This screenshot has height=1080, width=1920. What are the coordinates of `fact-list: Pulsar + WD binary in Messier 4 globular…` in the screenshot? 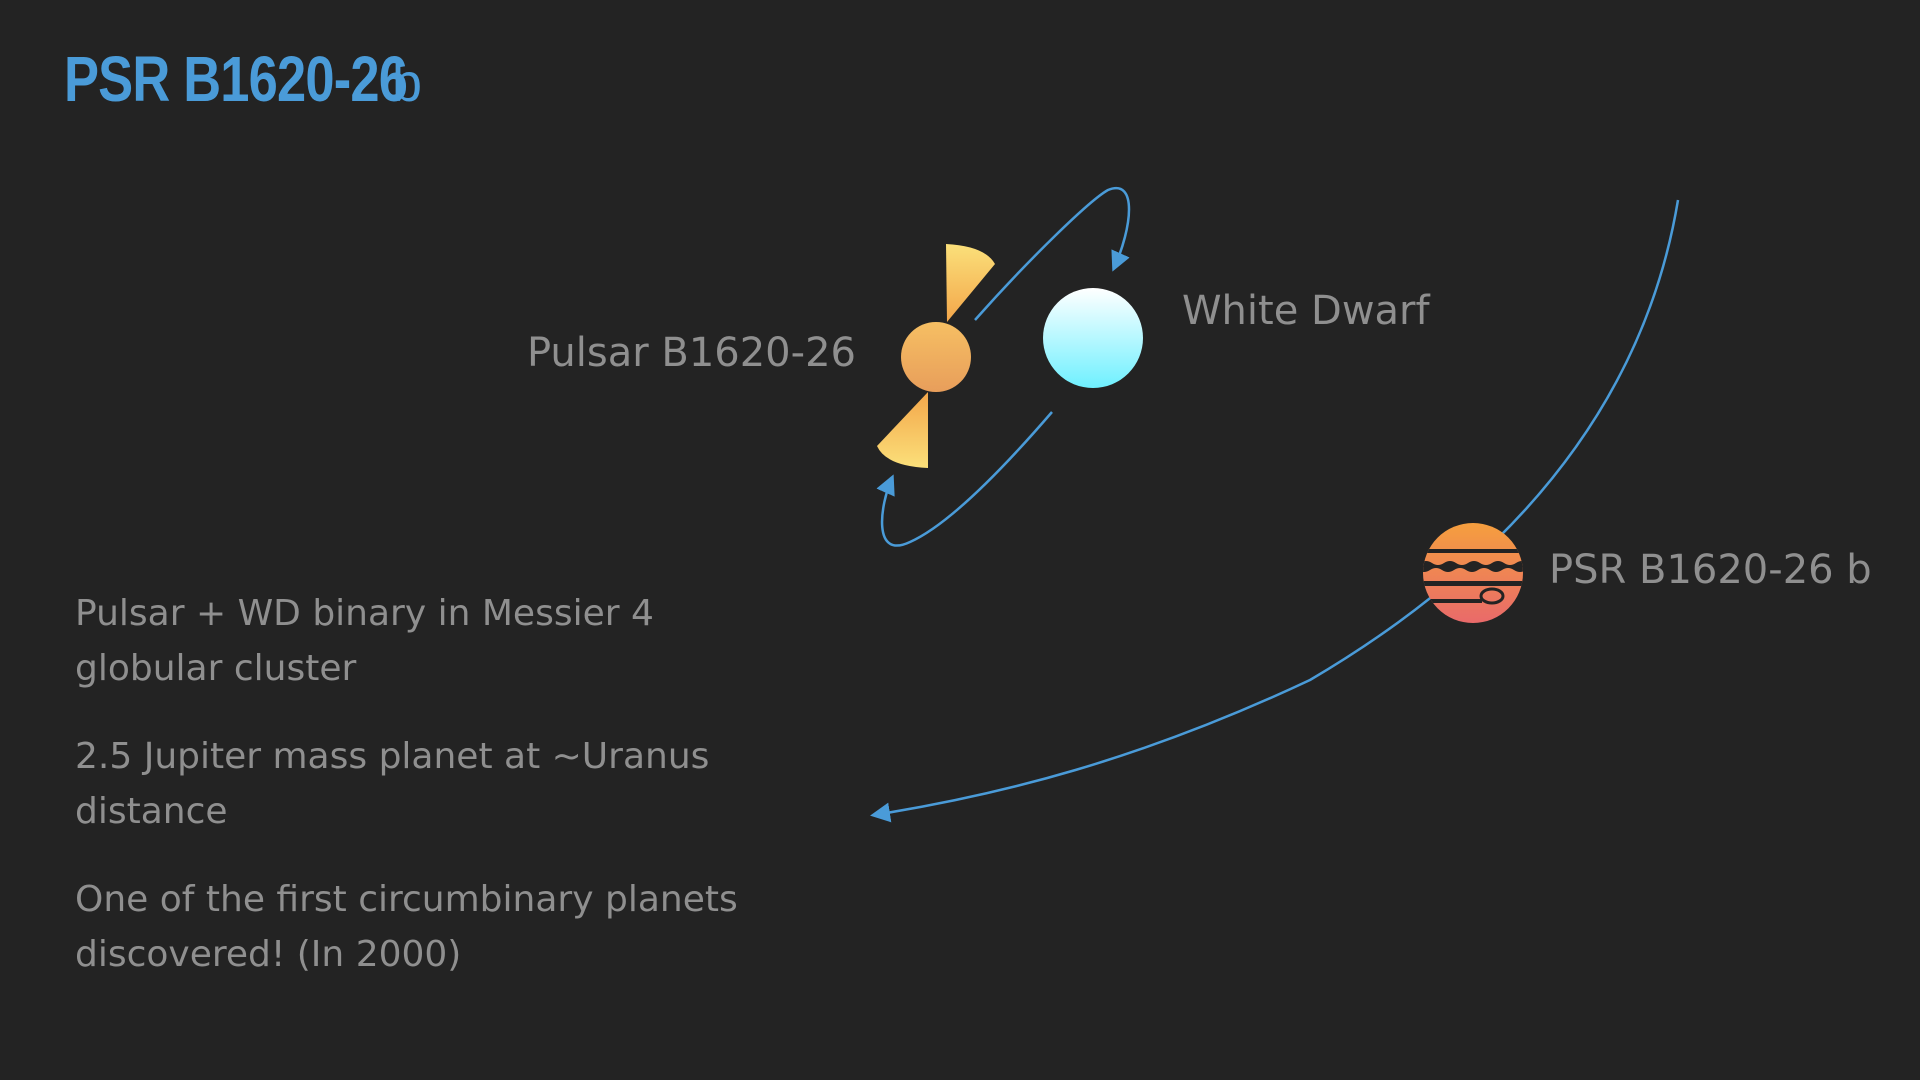 It's located at (435, 800).